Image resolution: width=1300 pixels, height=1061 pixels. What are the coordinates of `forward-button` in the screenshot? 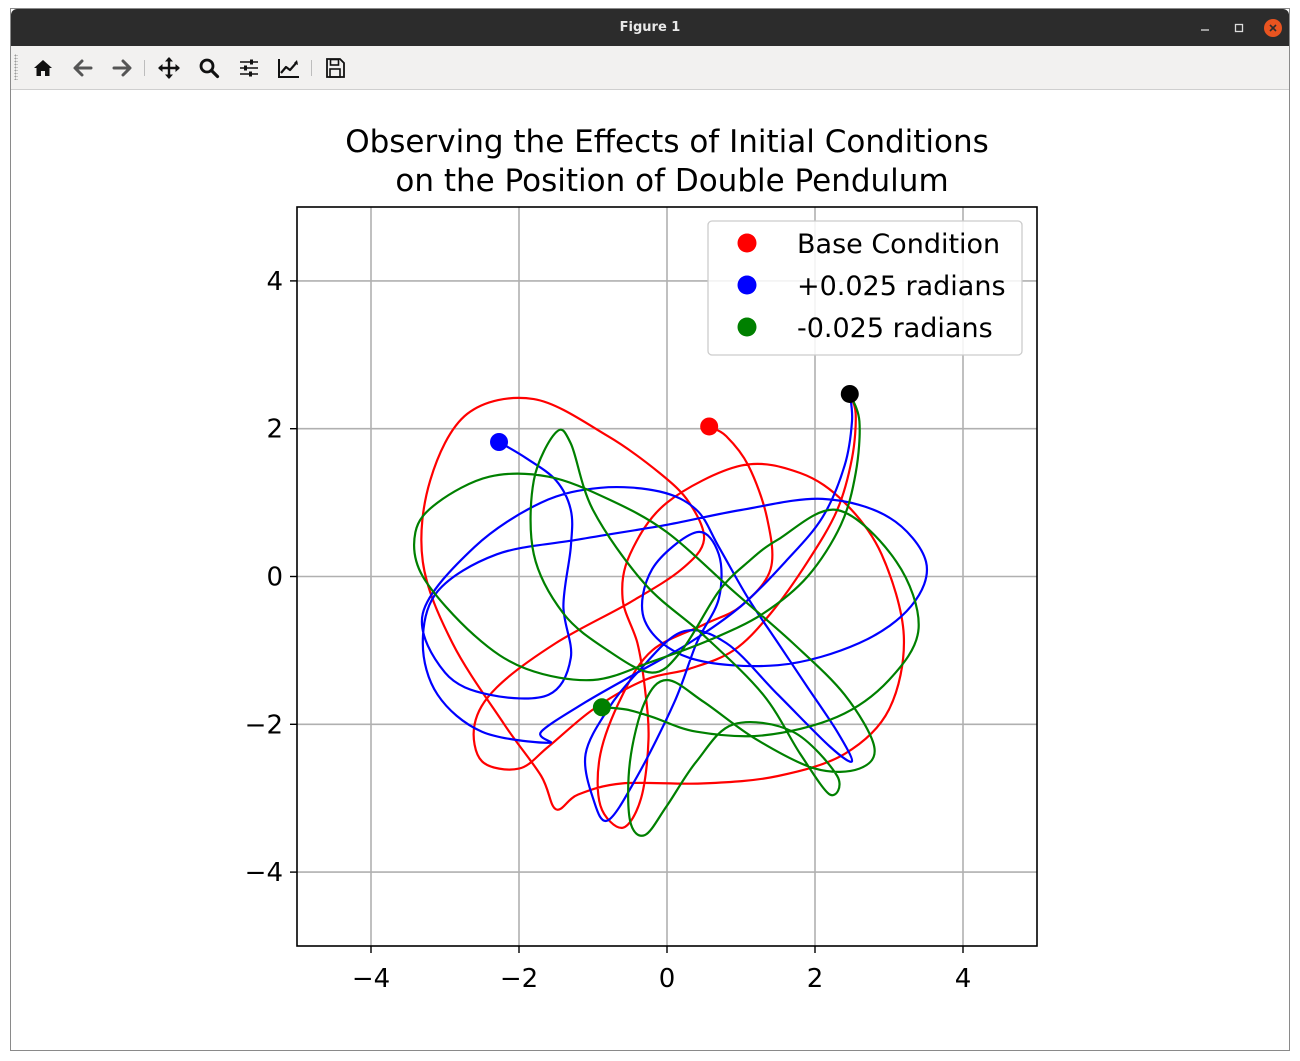 It's located at (122, 68).